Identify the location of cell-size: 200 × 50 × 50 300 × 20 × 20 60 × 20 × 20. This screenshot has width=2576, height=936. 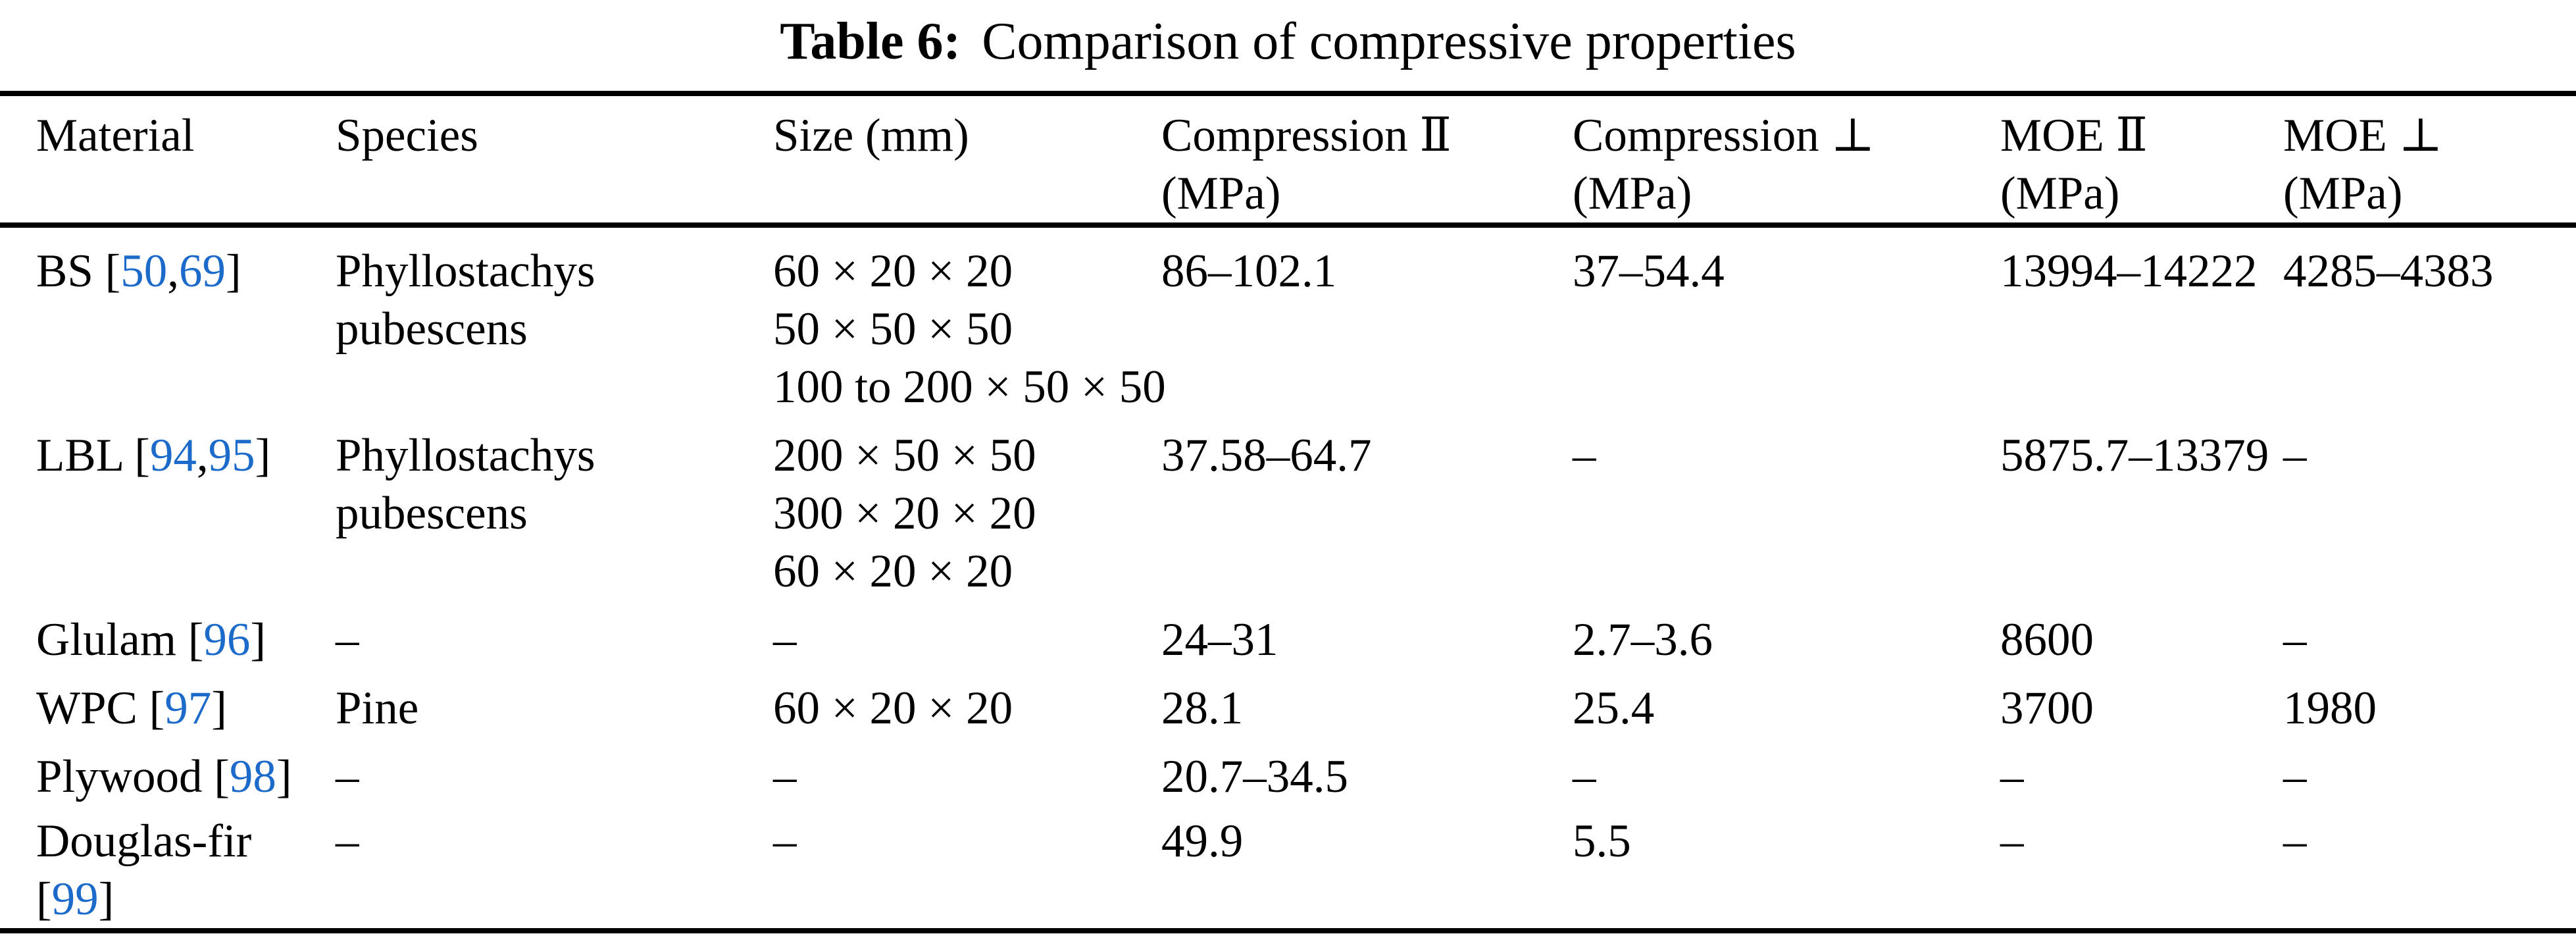
(967, 508).